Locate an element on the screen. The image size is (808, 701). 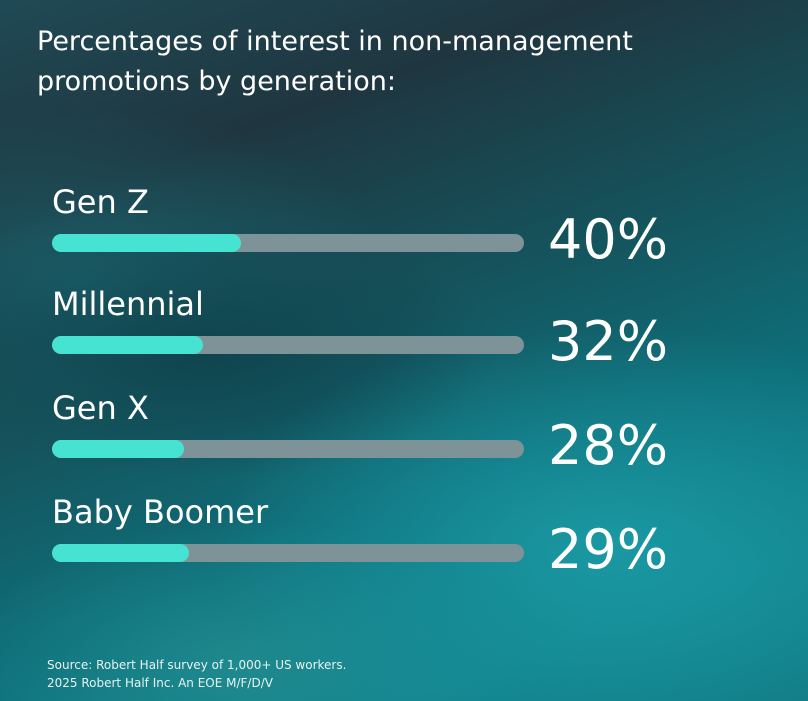
bar-row-gen-x: Gen X 28% is located at coordinates (372, 438).